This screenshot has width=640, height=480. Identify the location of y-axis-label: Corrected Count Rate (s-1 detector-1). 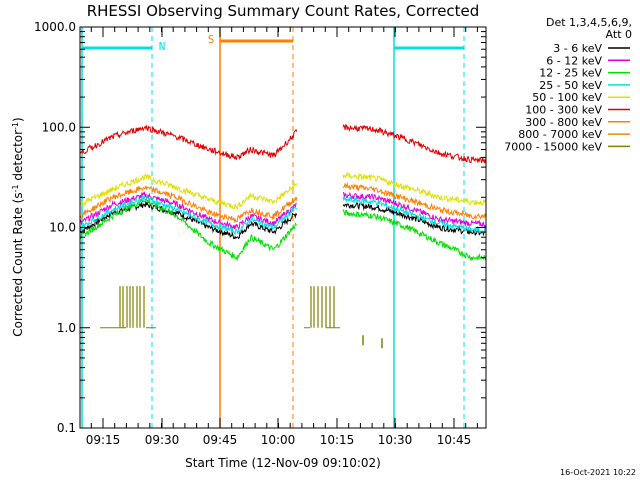
(18, 226).